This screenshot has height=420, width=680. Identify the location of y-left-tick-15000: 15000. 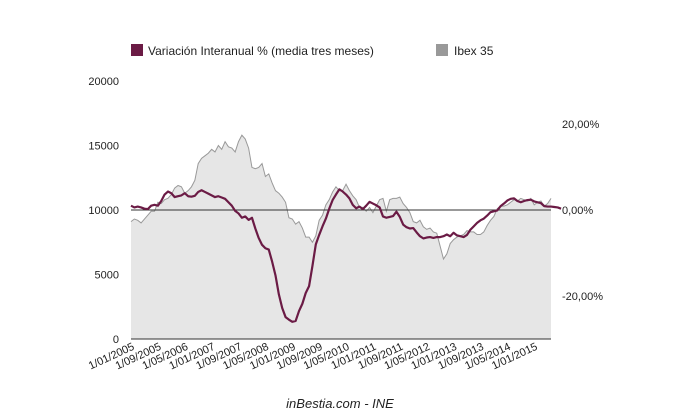
(103, 147).